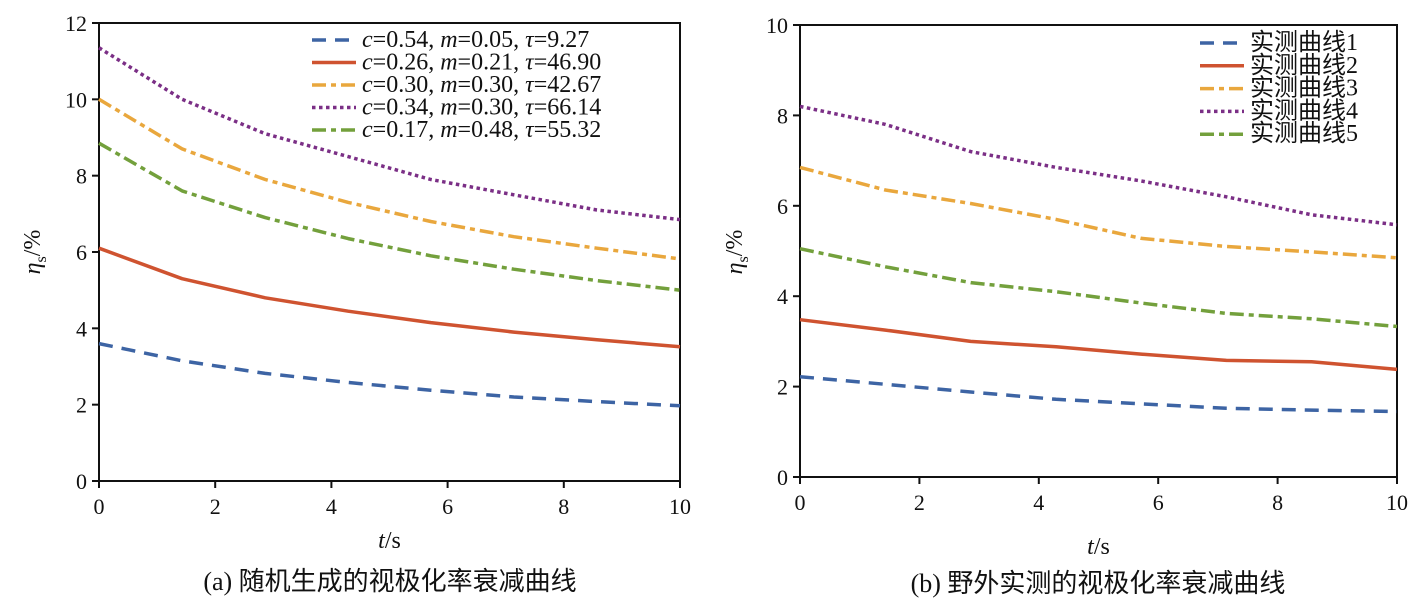 Image resolution: width=1417 pixels, height=602 pixels. I want to click on figure-caption: (a) 随机生成的视极化率衰减曲线, so click(389, 581).